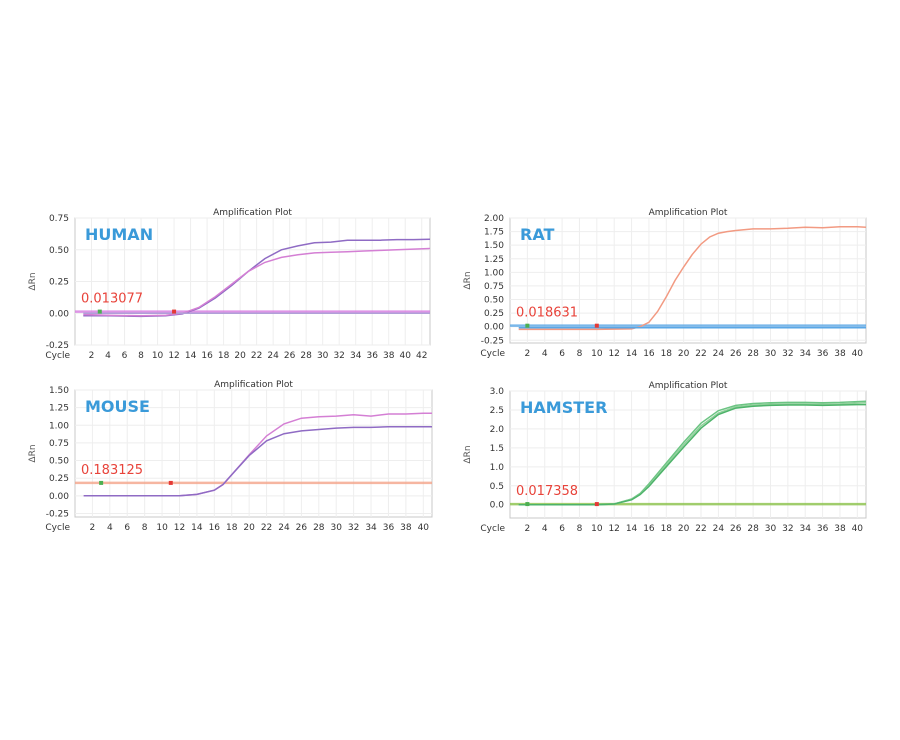 Image resolution: width=900 pixels, height=740 pixels. Describe the element at coordinates (112, 470) in the screenshot. I see `threshold-value: 0.183125` at that location.